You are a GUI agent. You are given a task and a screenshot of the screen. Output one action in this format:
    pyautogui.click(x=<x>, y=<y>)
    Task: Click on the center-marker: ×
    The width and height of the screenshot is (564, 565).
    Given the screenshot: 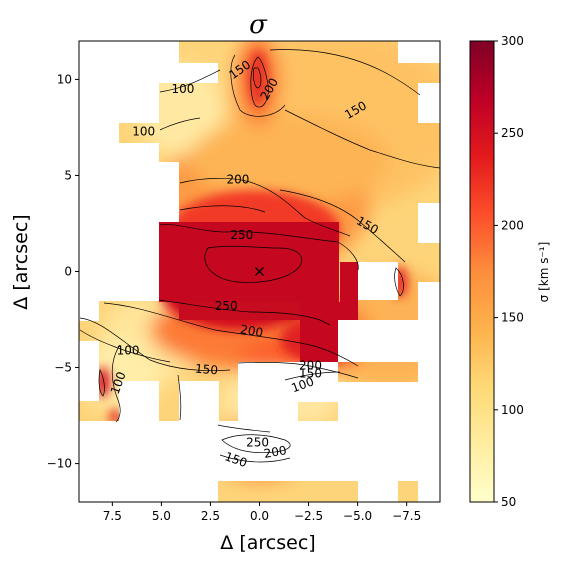 What is the action you would take?
    pyautogui.click(x=259, y=271)
    